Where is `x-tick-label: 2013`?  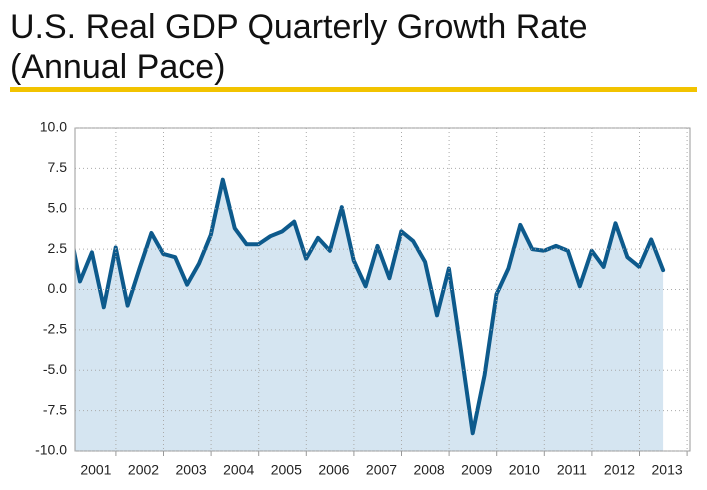
x-tick-label: 2013 is located at coordinates (667, 470).